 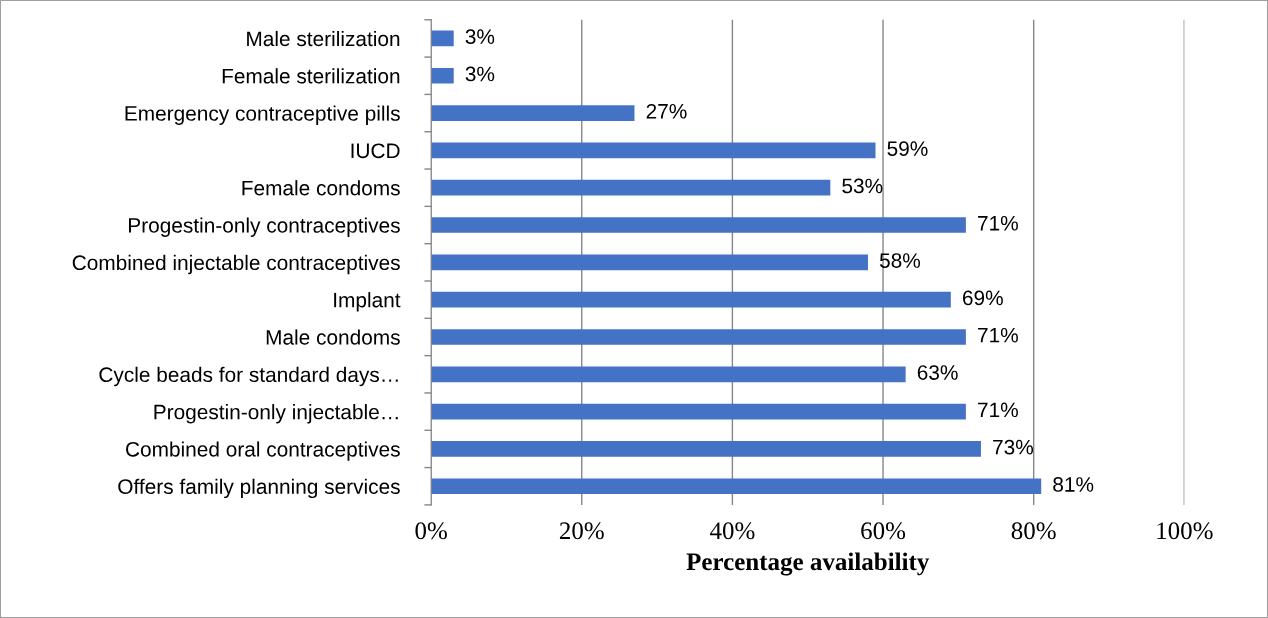 What do you see at coordinates (262, 115) in the screenshot?
I see `y-tick-label: Emergency contraceptive pills` at bounding box center [262, 115].